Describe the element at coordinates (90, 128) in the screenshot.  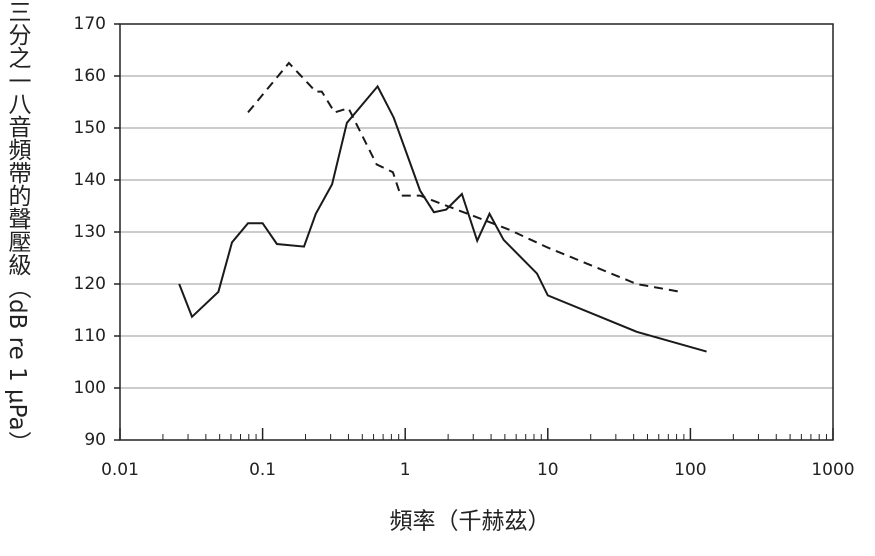
I see `y-tick-label: 150` at that location.